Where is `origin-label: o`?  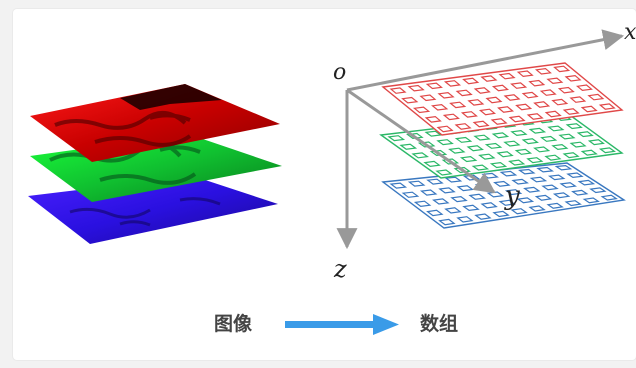
origin-label: o is located at coordinates (340, 72).